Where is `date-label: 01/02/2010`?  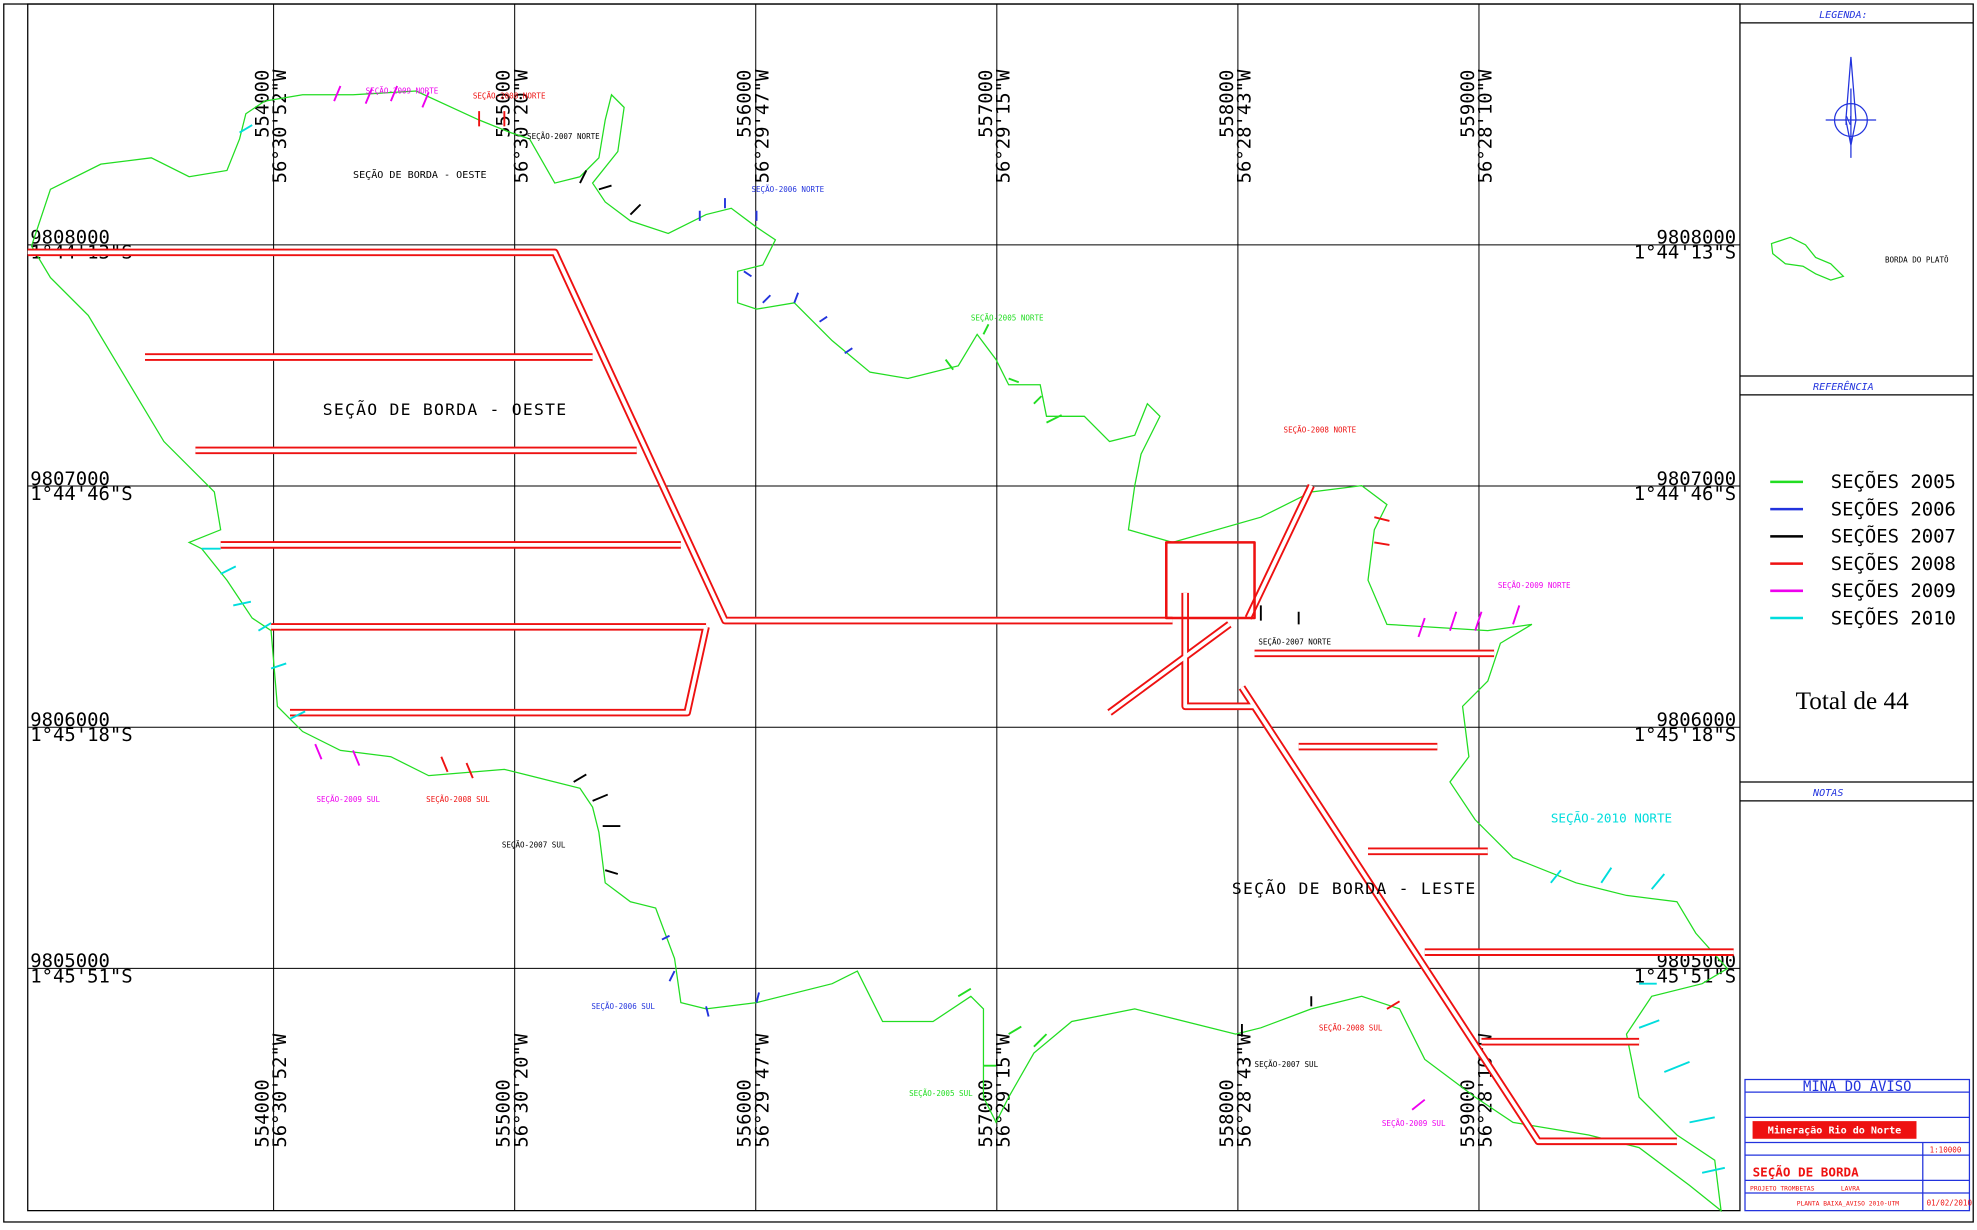
date-label: 01/02/2010 is located at coordinates (1950, 1203).